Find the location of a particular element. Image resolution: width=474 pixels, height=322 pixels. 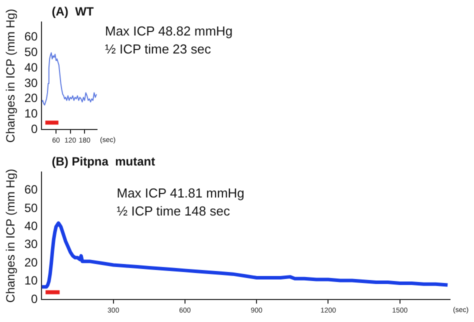

annotation: Max ICP 41.81 mmHg is located at coordinates (180, 193).